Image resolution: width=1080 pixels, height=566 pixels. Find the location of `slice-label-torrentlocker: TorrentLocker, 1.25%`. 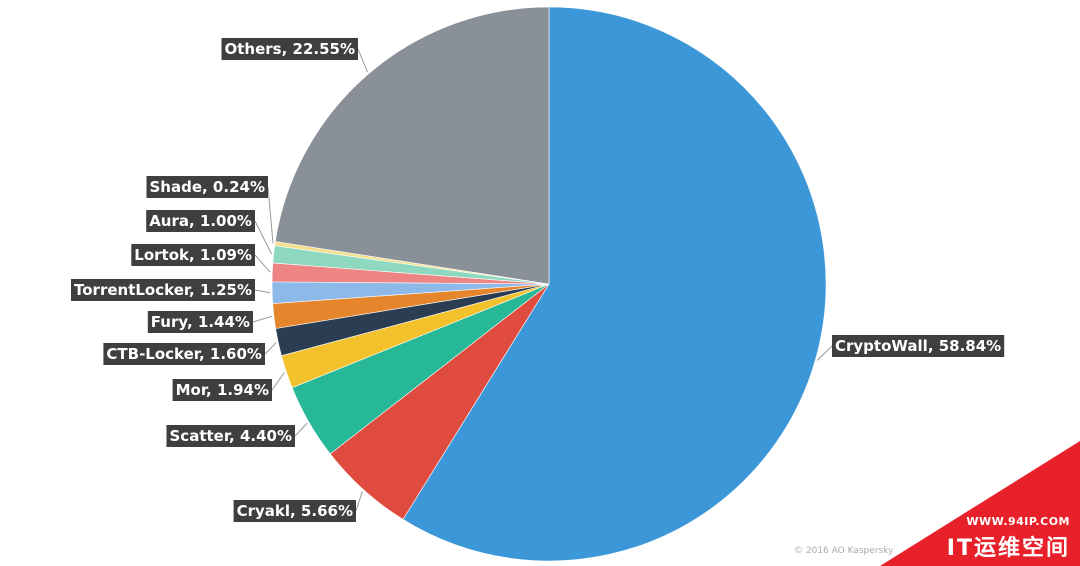

slice-label-torrentlocker: TorrentLocker, 1.25% is located at coordinates (163, 290).